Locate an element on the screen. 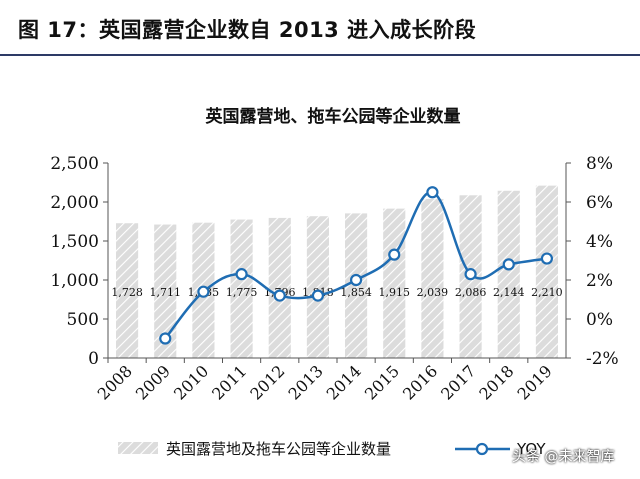  bar-data-label: 1,728 is located at coordinates (127, 292).